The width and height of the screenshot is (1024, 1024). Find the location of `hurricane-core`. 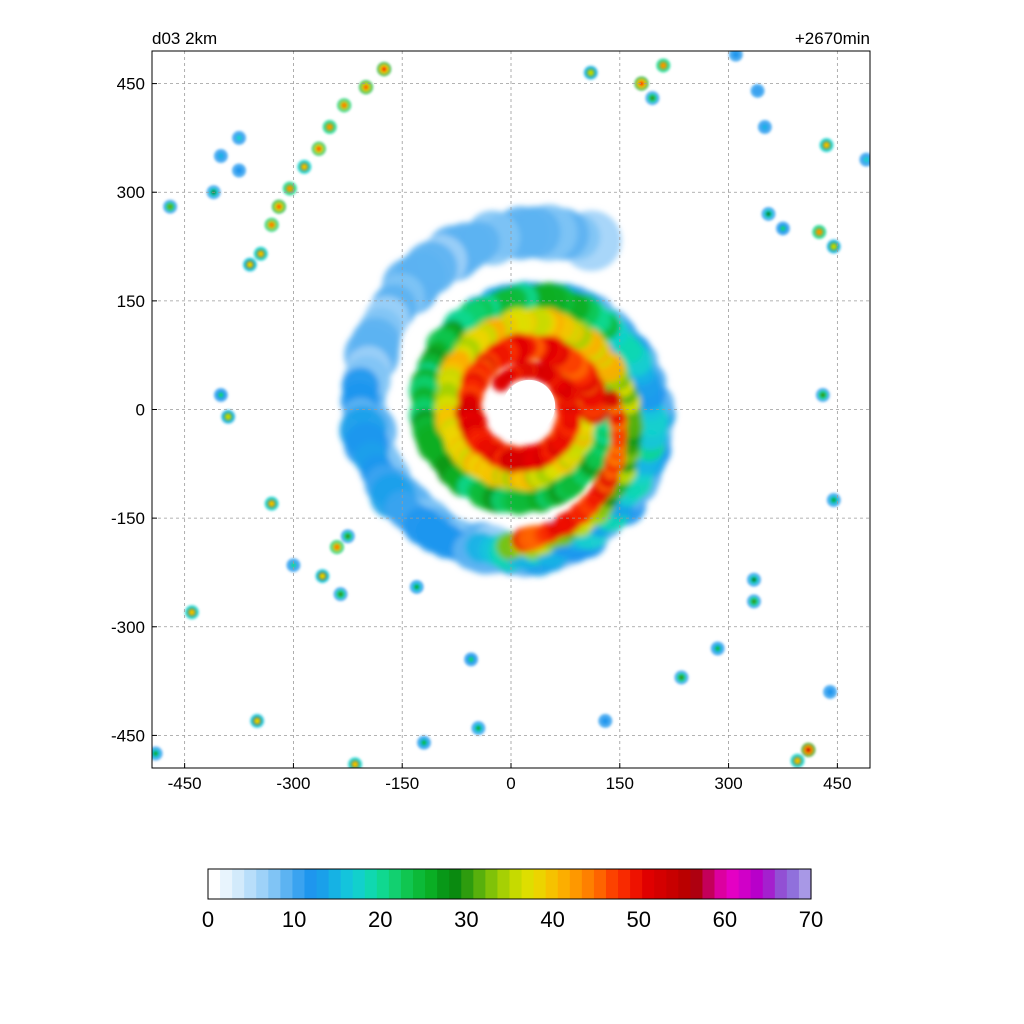

hurricane-core is located at coordinates (507, 391).